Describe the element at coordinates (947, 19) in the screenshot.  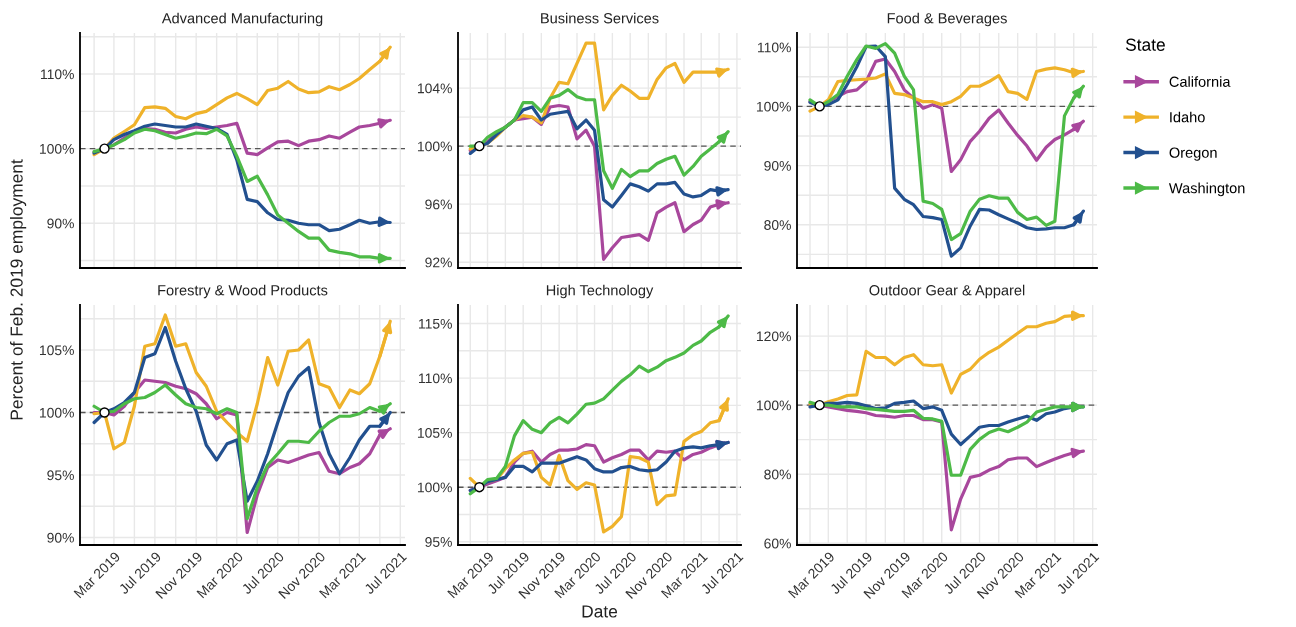
I see `chart-title: Food & Beverages` at that location.